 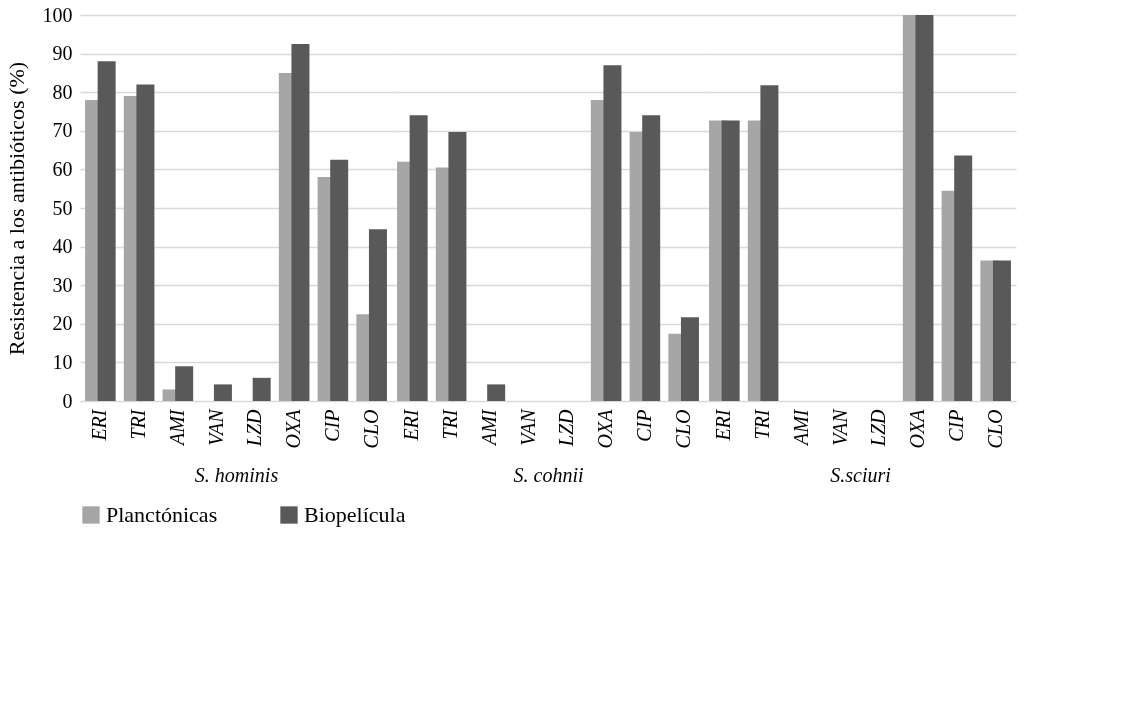 I want to click on x-axis-title: S. hominis, so click(x=236, y=475).